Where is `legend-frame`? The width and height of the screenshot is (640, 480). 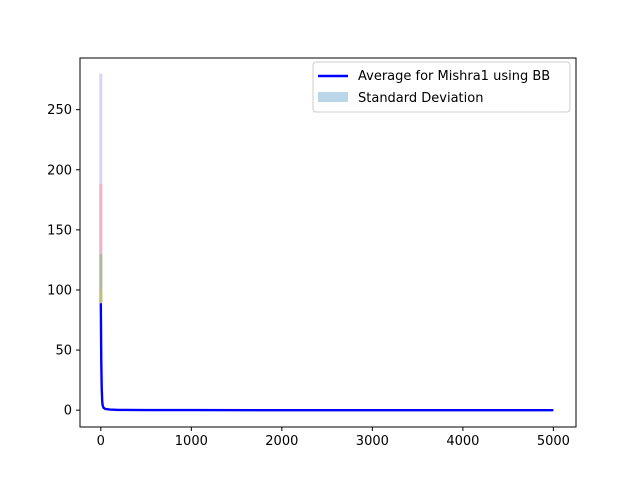
legend-frame is located at coordinates (441, 87).